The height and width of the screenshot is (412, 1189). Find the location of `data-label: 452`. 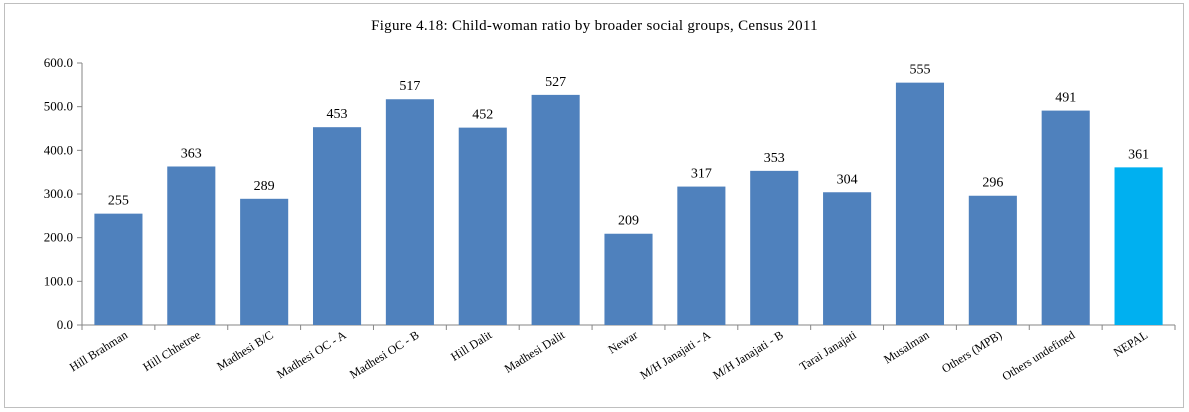

data-label: 452 is located at coordinates (482, 115).